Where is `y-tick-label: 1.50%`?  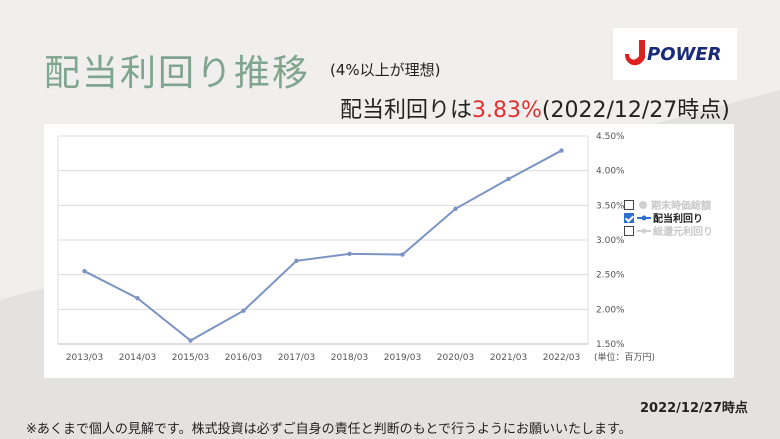
y-tick-label: 1.50% is located at coordinates (610, 345).